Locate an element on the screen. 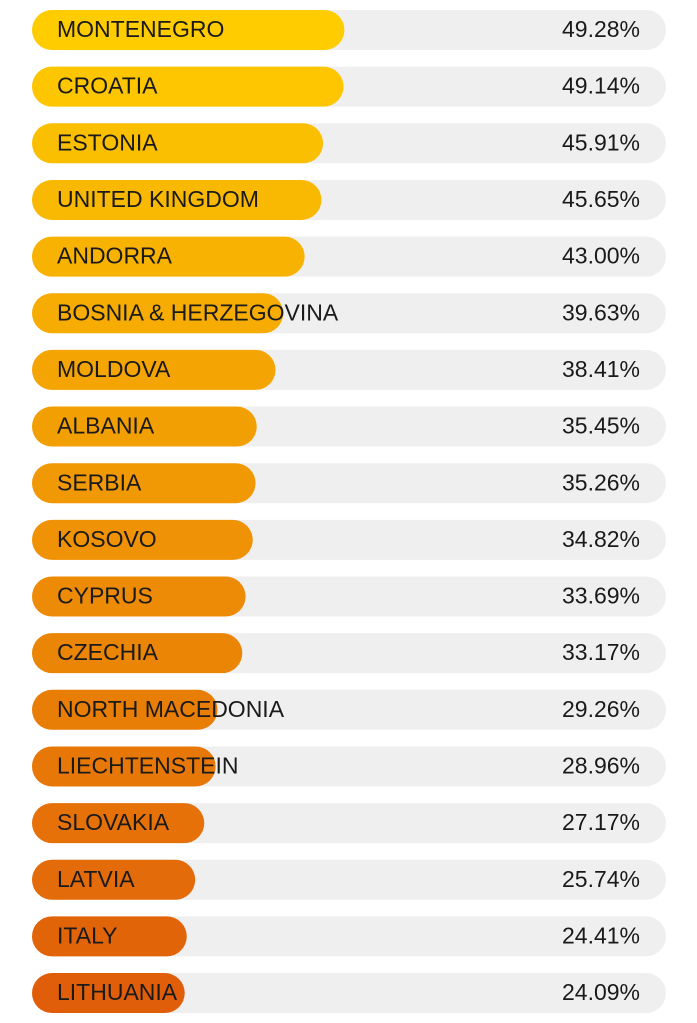 The image size is (697, 1023). bar-label: NORTH MACEDONIA is located at coordinates (171, 709).